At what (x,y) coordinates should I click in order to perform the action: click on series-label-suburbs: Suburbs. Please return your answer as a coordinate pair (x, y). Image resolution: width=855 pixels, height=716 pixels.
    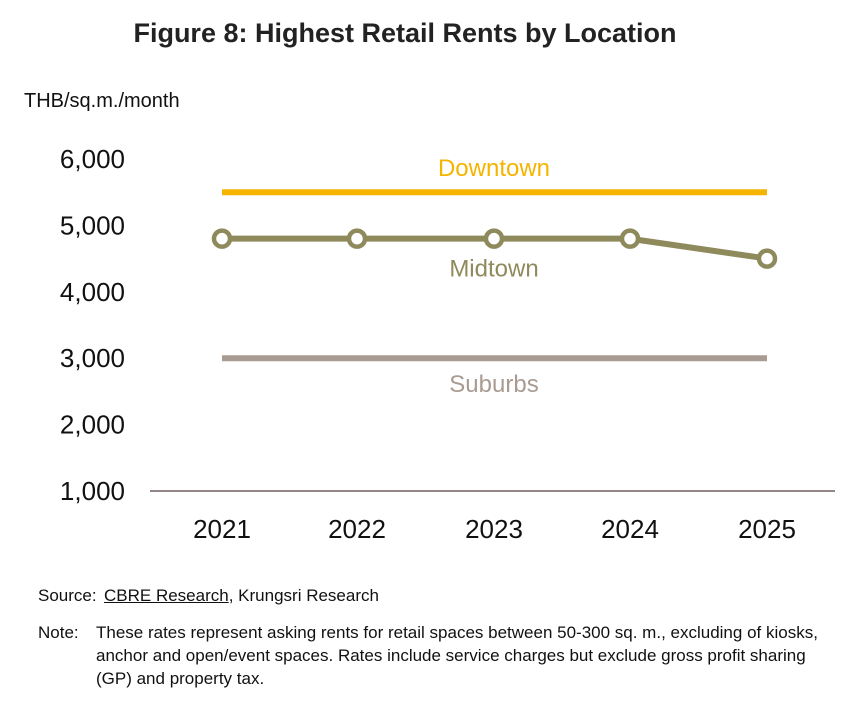
    Looking at the image, I should click on (493, 384).